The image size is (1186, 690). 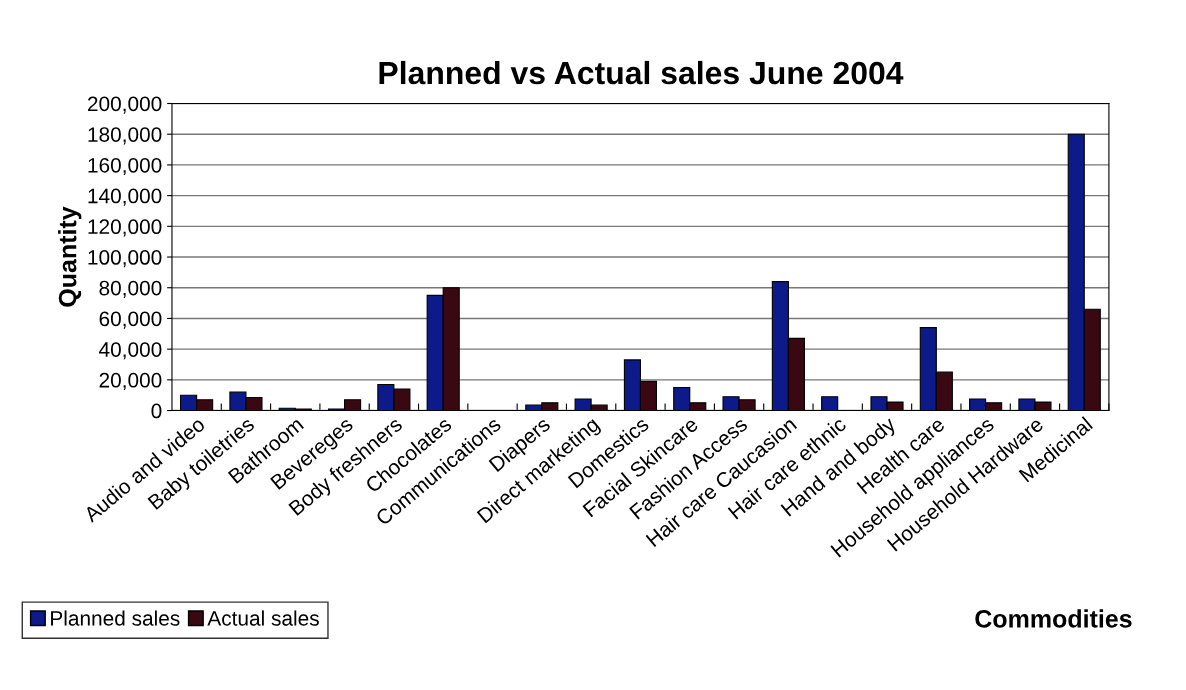 I want to click on y-tick-label: 160,000, so click(x=125, y=166).